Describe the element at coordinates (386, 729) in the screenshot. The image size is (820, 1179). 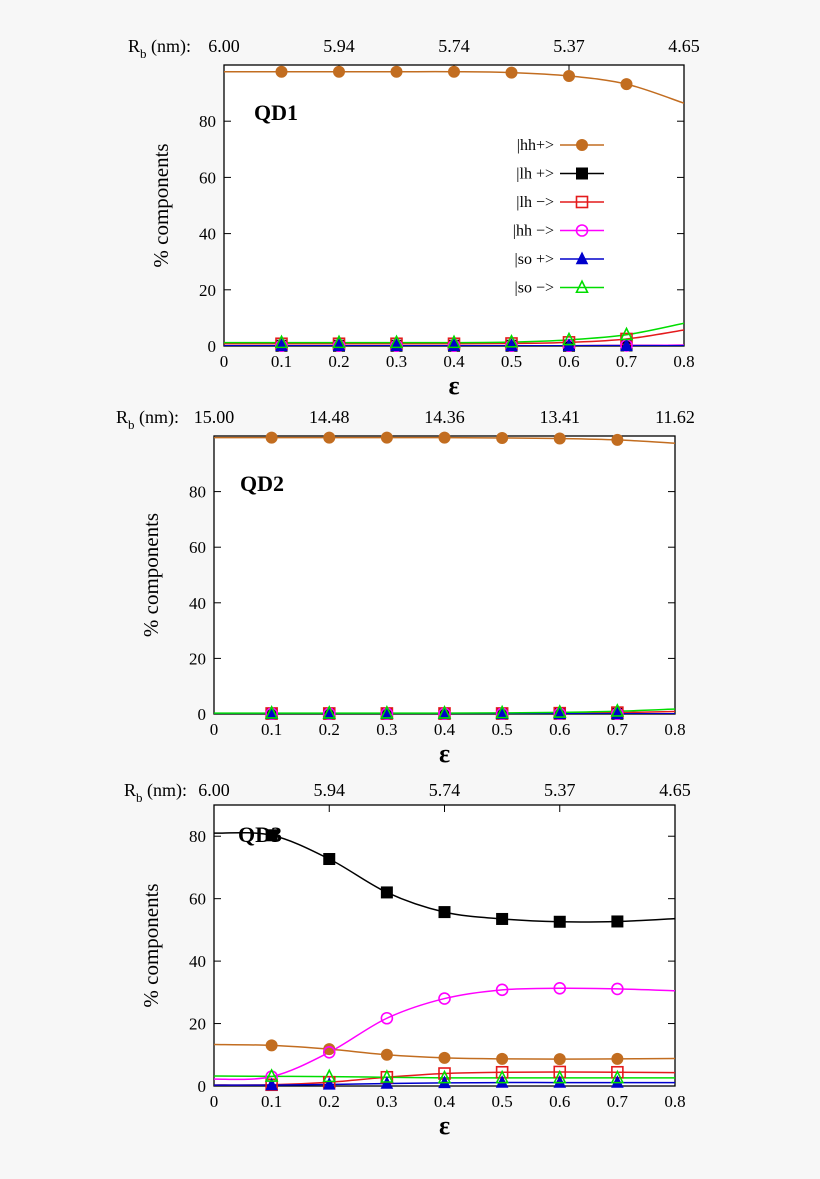
I see `x-tick-label: 0.3` at that location.